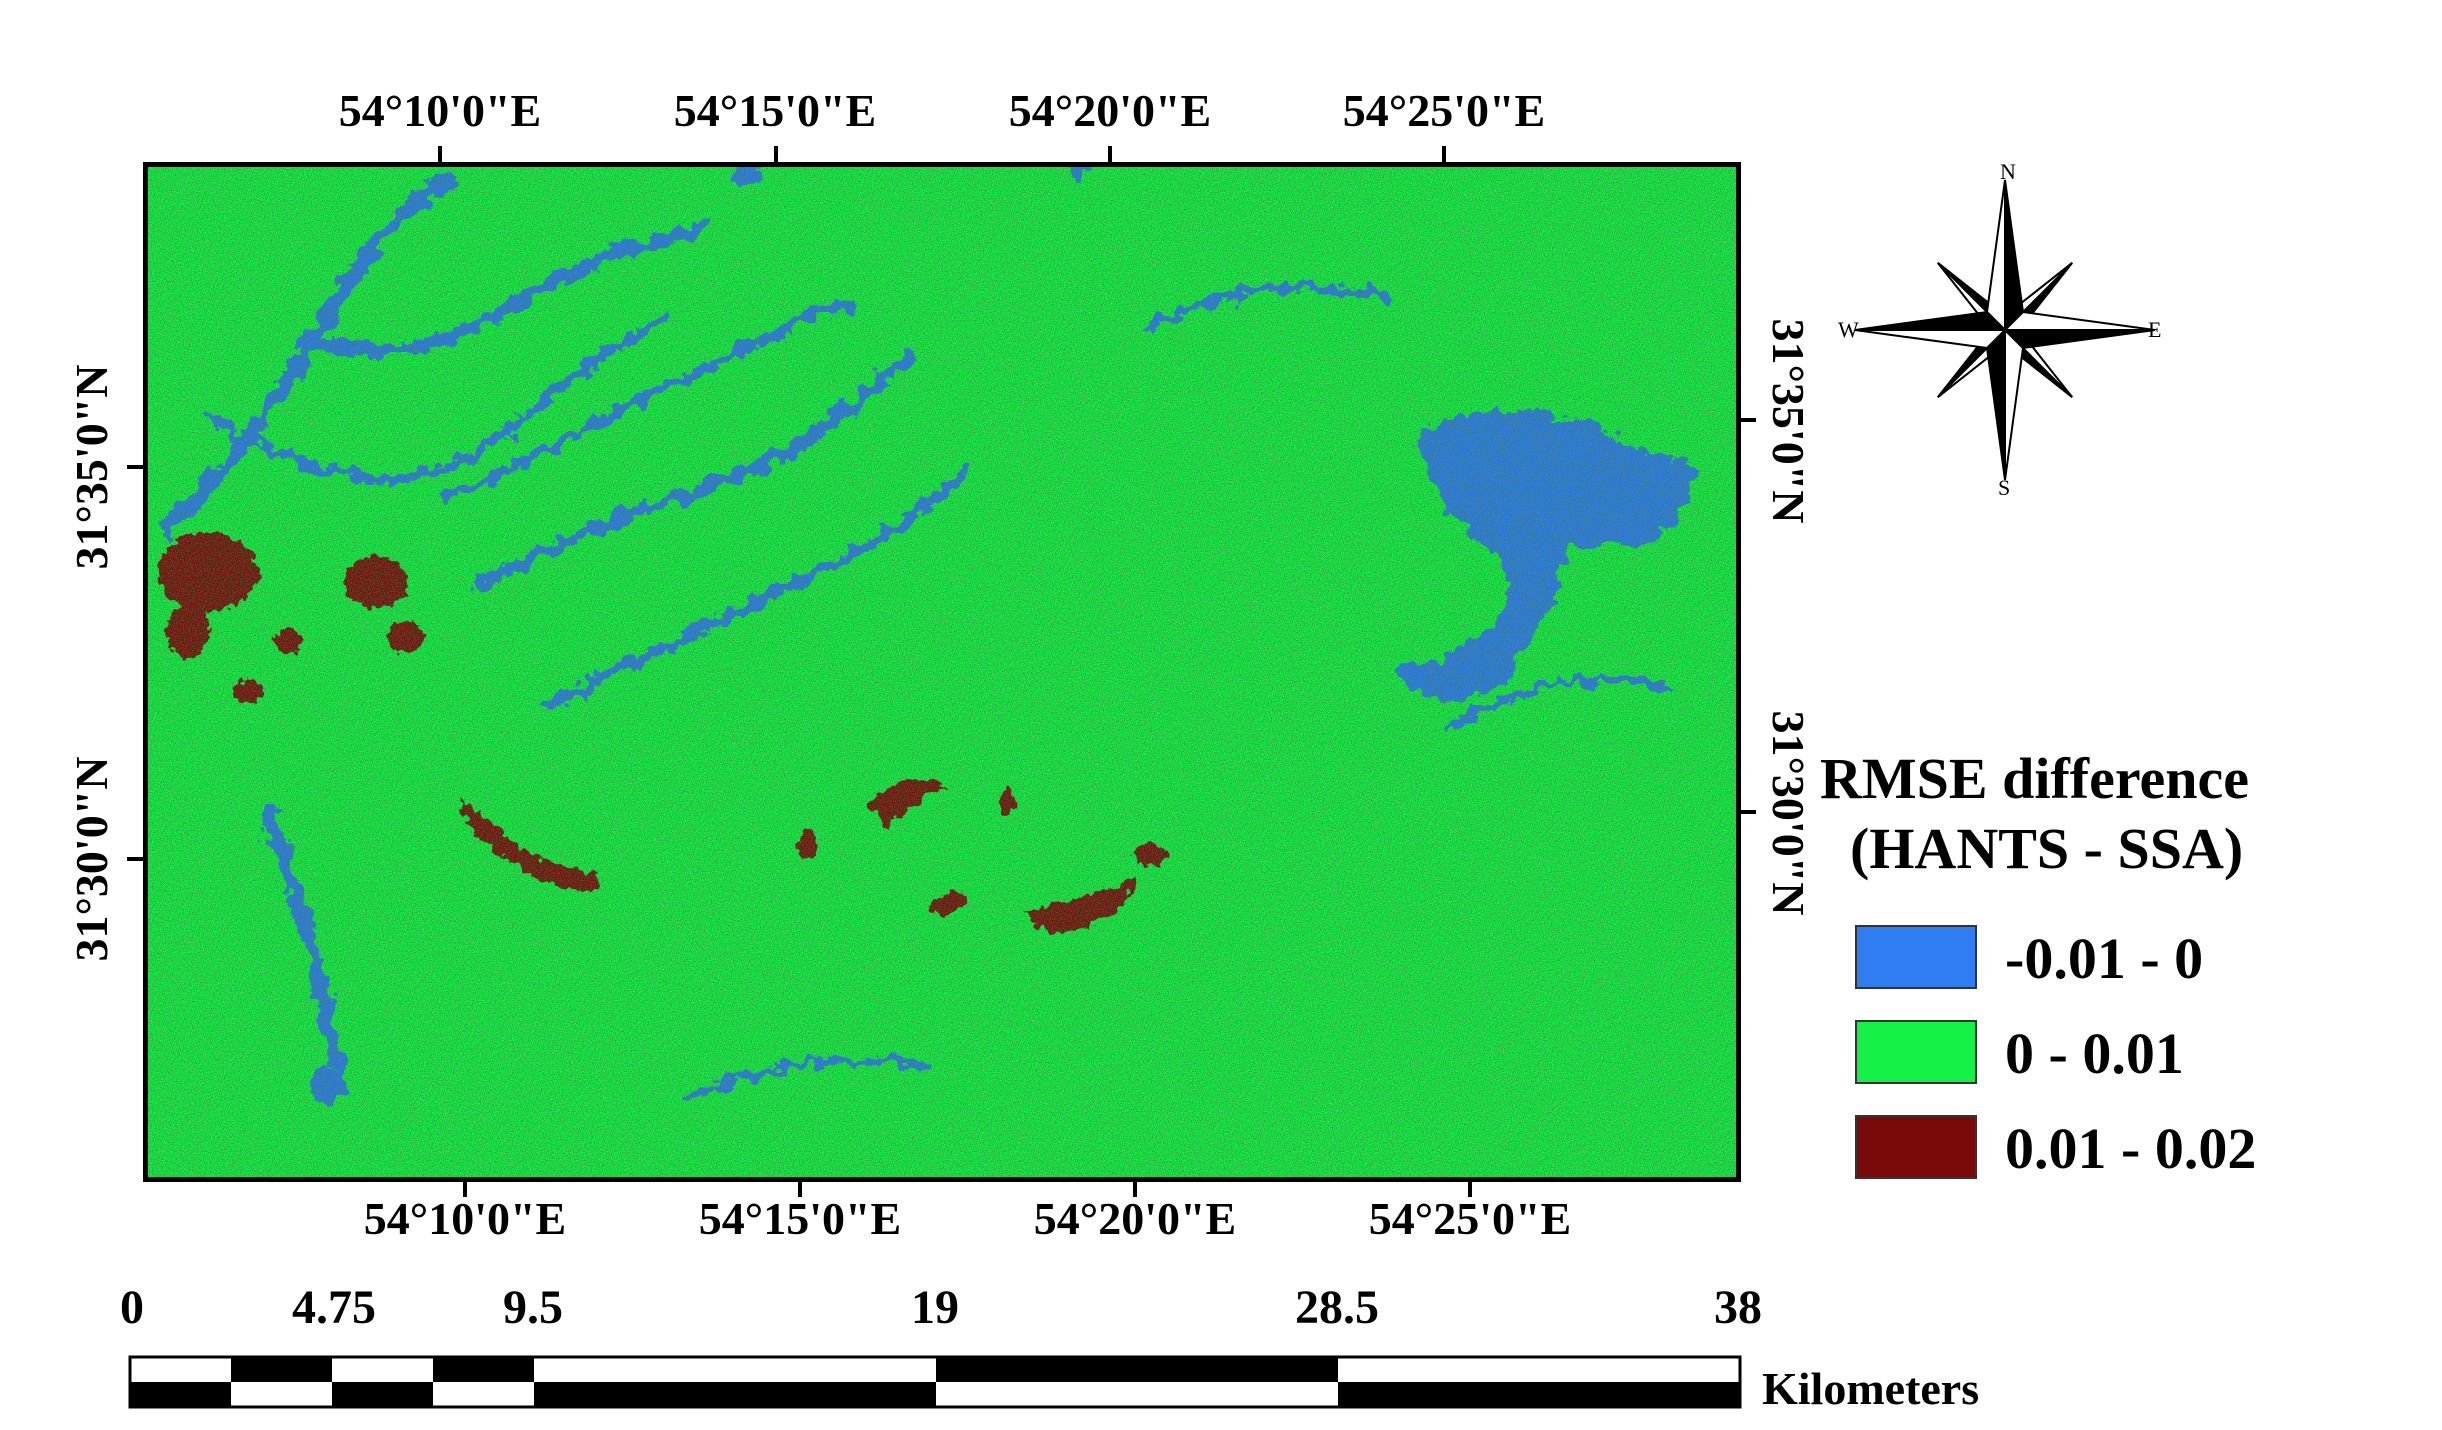 This screenshot has width=2442, height=1430. I want to click on scale-tick-label: 38, so click(1738, 1307).